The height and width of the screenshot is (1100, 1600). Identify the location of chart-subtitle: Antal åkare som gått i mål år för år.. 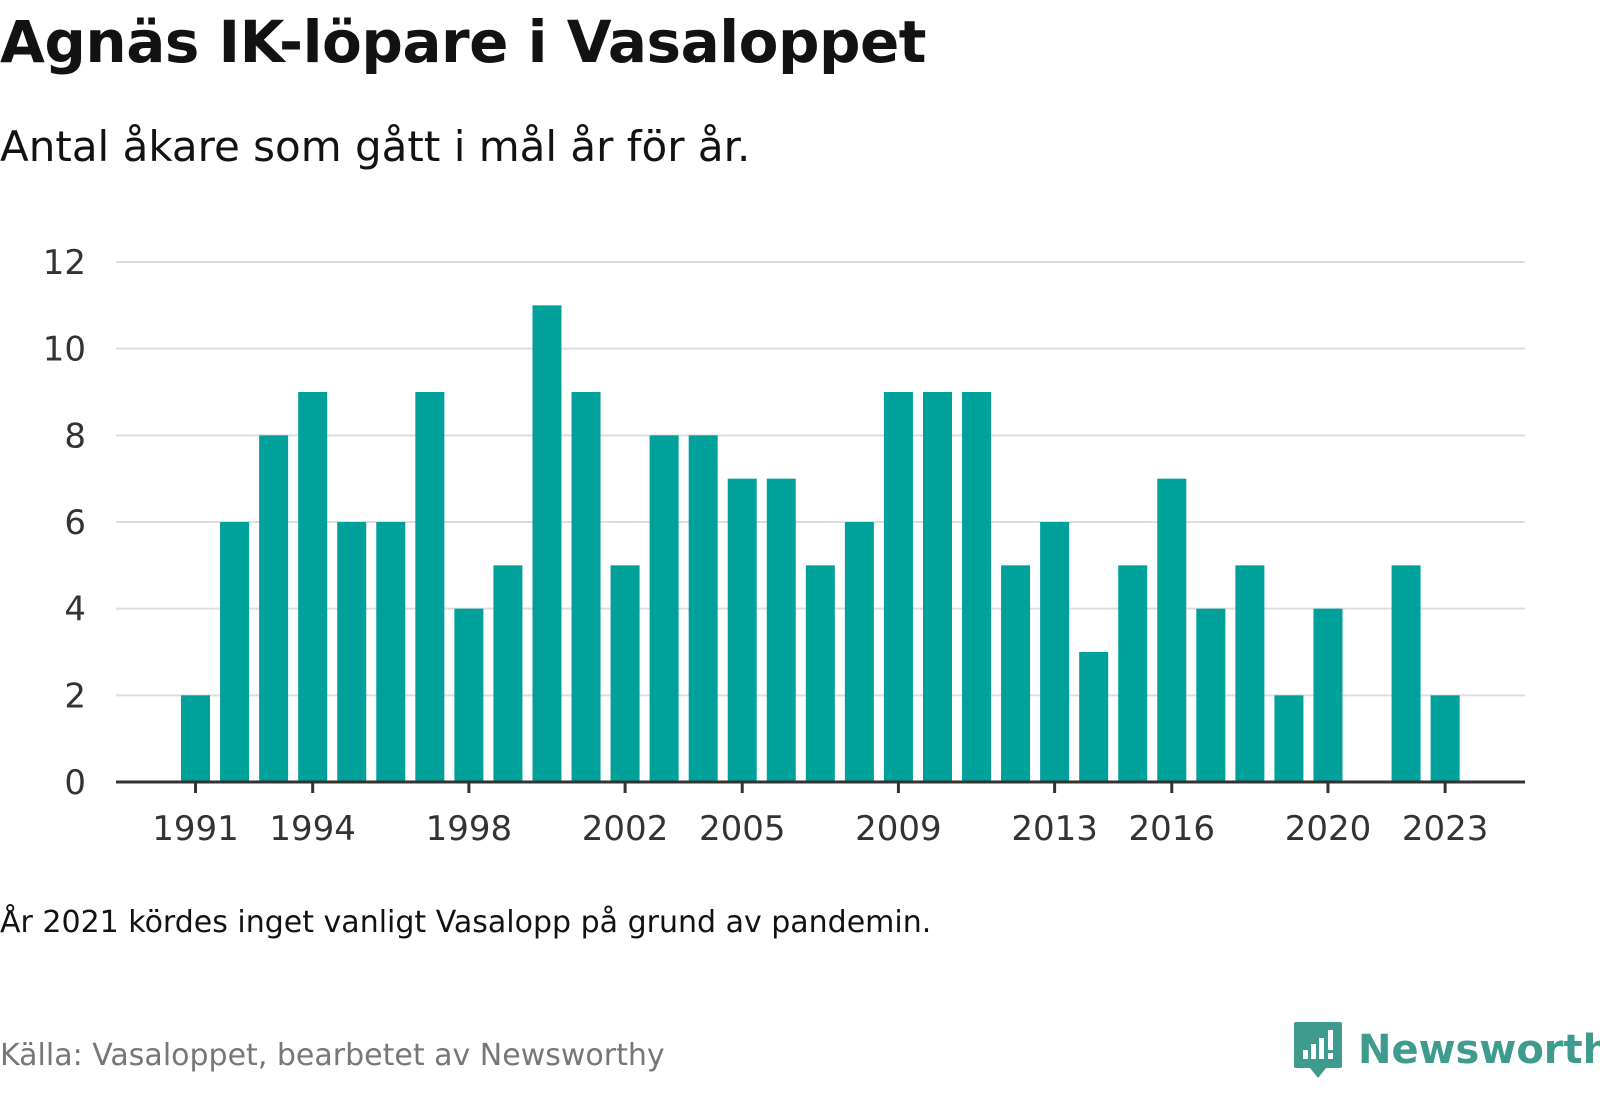
(375, 146).